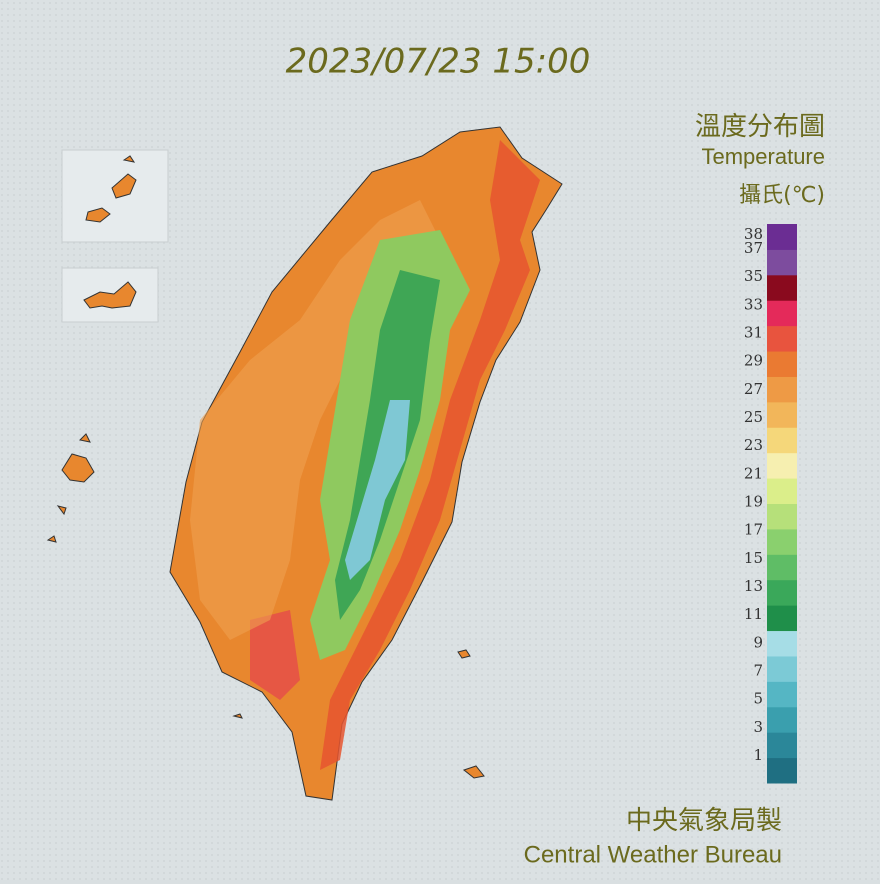 The image size is (880, 884). What do you see at coordinates (753, 248) in the screenshot?
I see `legend-label: 37` at bounding box center [753, 248].